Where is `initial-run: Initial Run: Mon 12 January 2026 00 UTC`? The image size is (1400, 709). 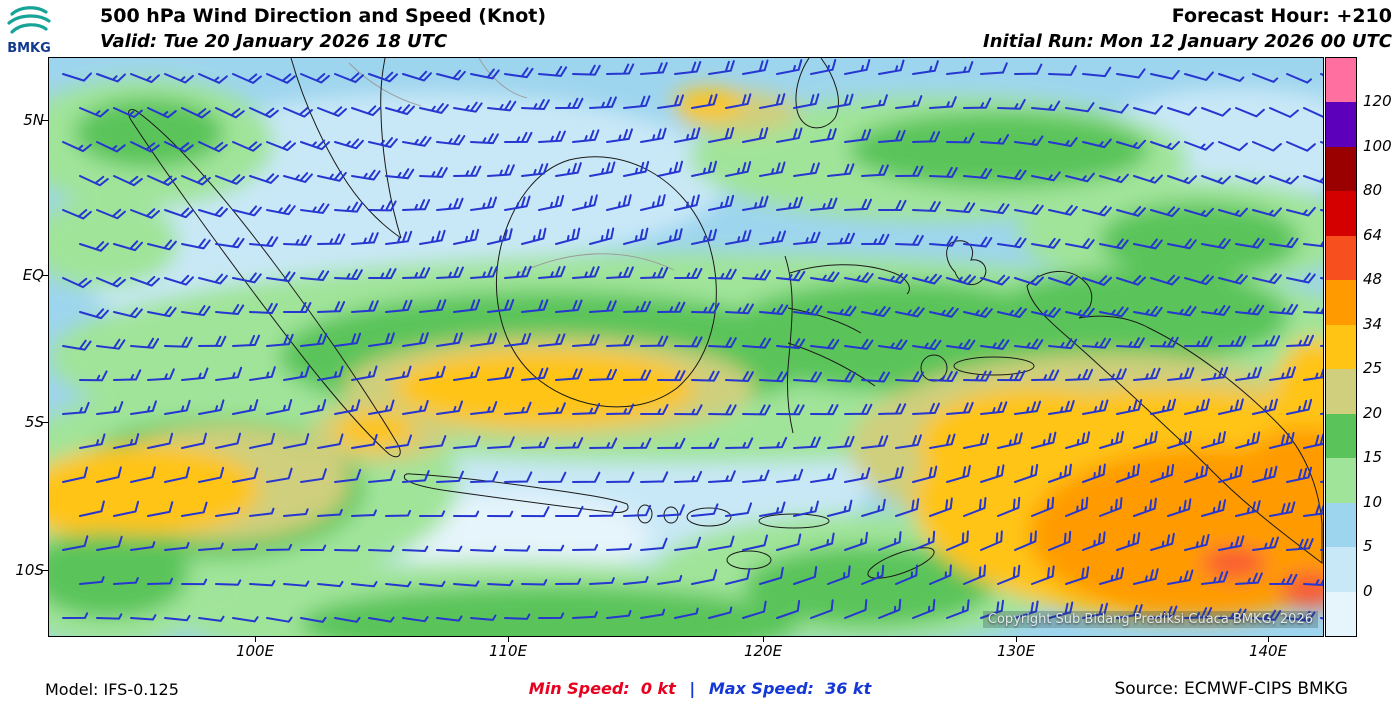
initial-run: Initial Run: Mon 12 January 2026 00 UTC is located at coordinates (1187, 41).